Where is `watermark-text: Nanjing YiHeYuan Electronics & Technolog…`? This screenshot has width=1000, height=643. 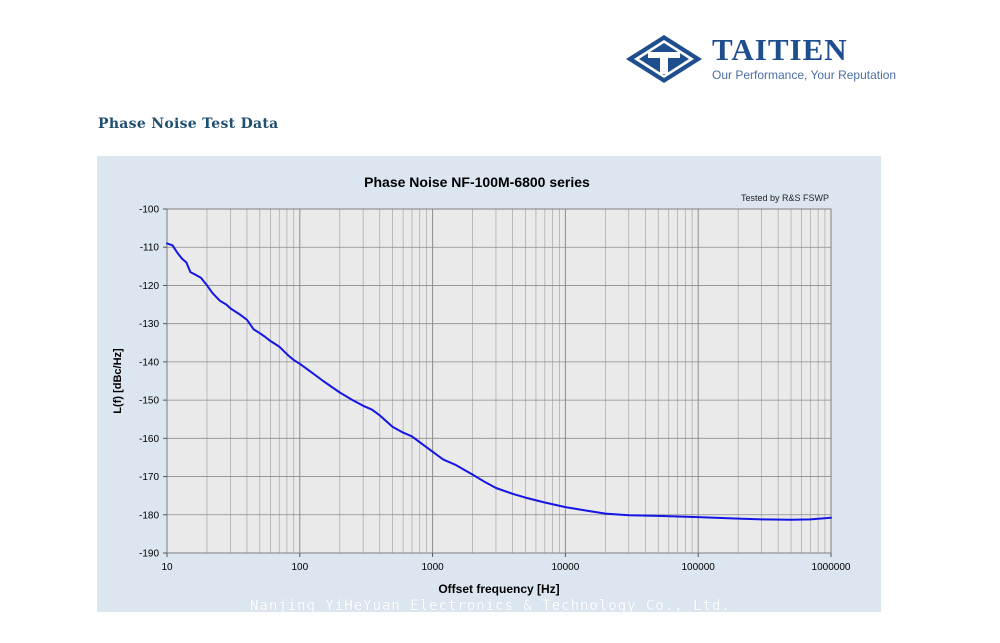
watermark-text: Nanjing YiHeYuan Electronics & Technolog… is located at coordinates (490, 606).